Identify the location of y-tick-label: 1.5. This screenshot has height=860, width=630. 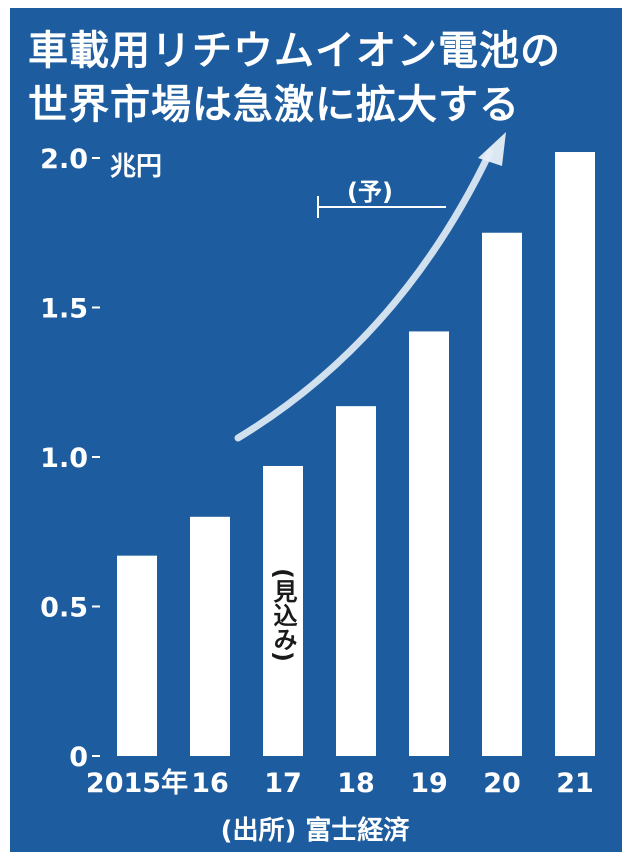
(64, 309).